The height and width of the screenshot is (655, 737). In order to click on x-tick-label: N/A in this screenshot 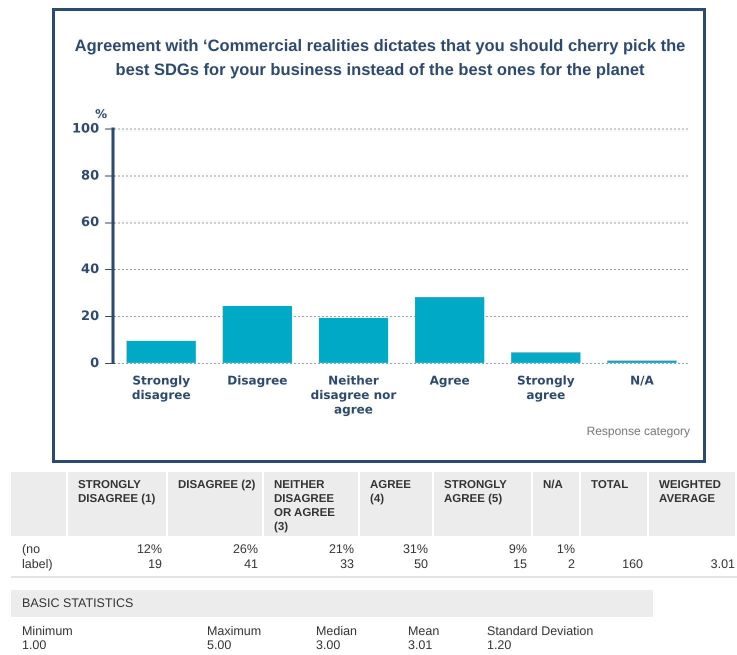, I will do `click(642, 381)`.